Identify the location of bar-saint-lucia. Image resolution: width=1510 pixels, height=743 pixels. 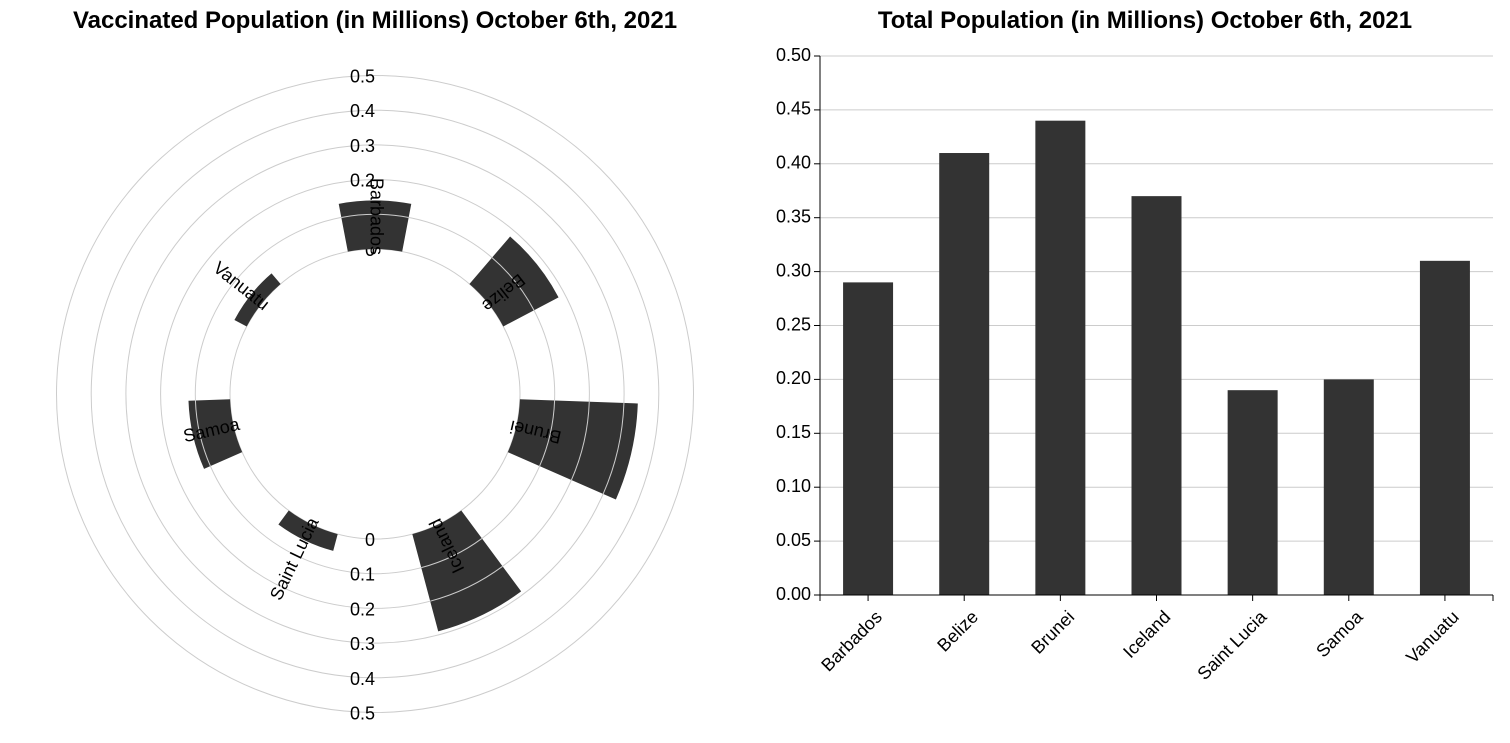
(1252, 492).